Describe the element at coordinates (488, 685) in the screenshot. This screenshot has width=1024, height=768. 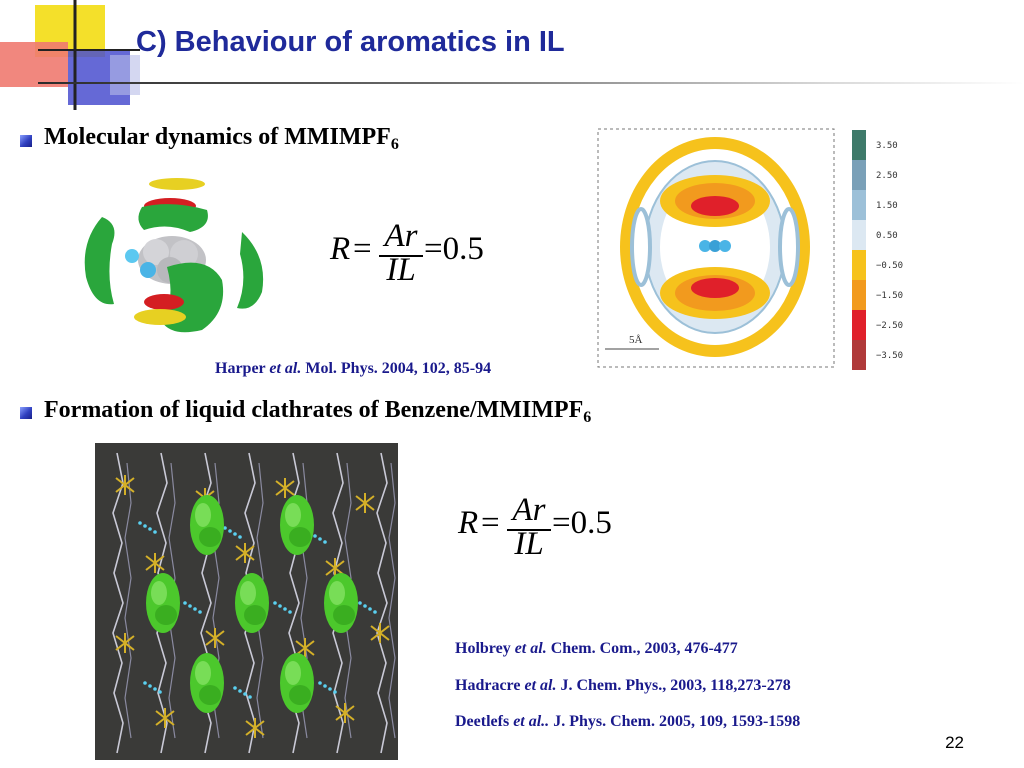
I see `reference-author: Hadracre` at that location.